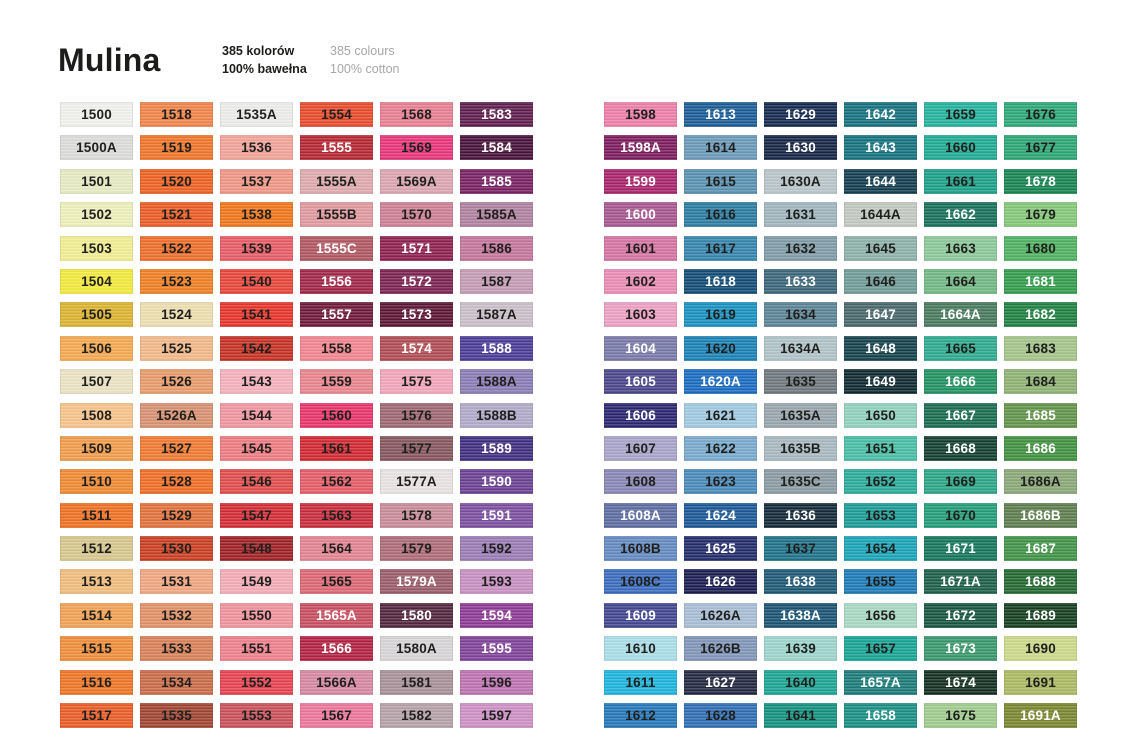  Describe the element at coordinates (416, 348) in the screenshot. I see `color-swatch-1574: 1574` at that location.